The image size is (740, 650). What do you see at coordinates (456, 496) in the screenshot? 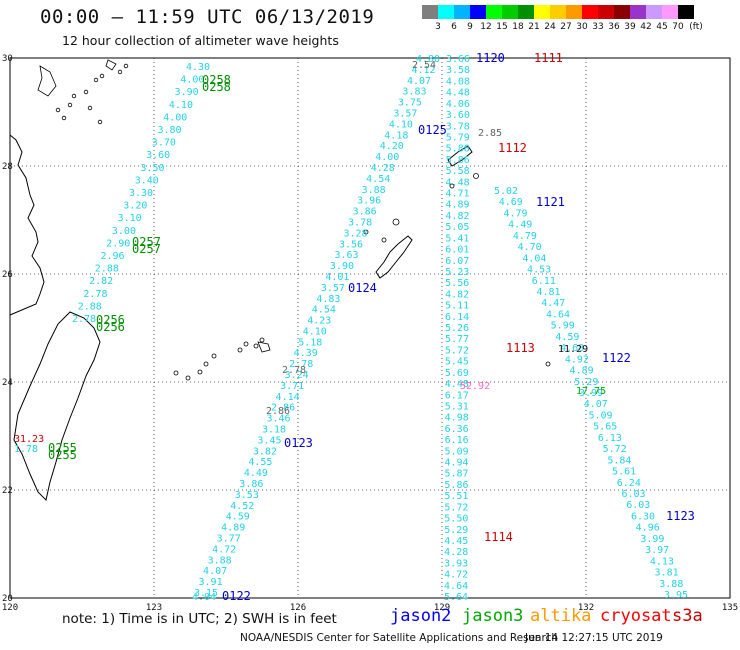
I see `track-b-swh-label: 5.51` at bounding box center [456, 496].